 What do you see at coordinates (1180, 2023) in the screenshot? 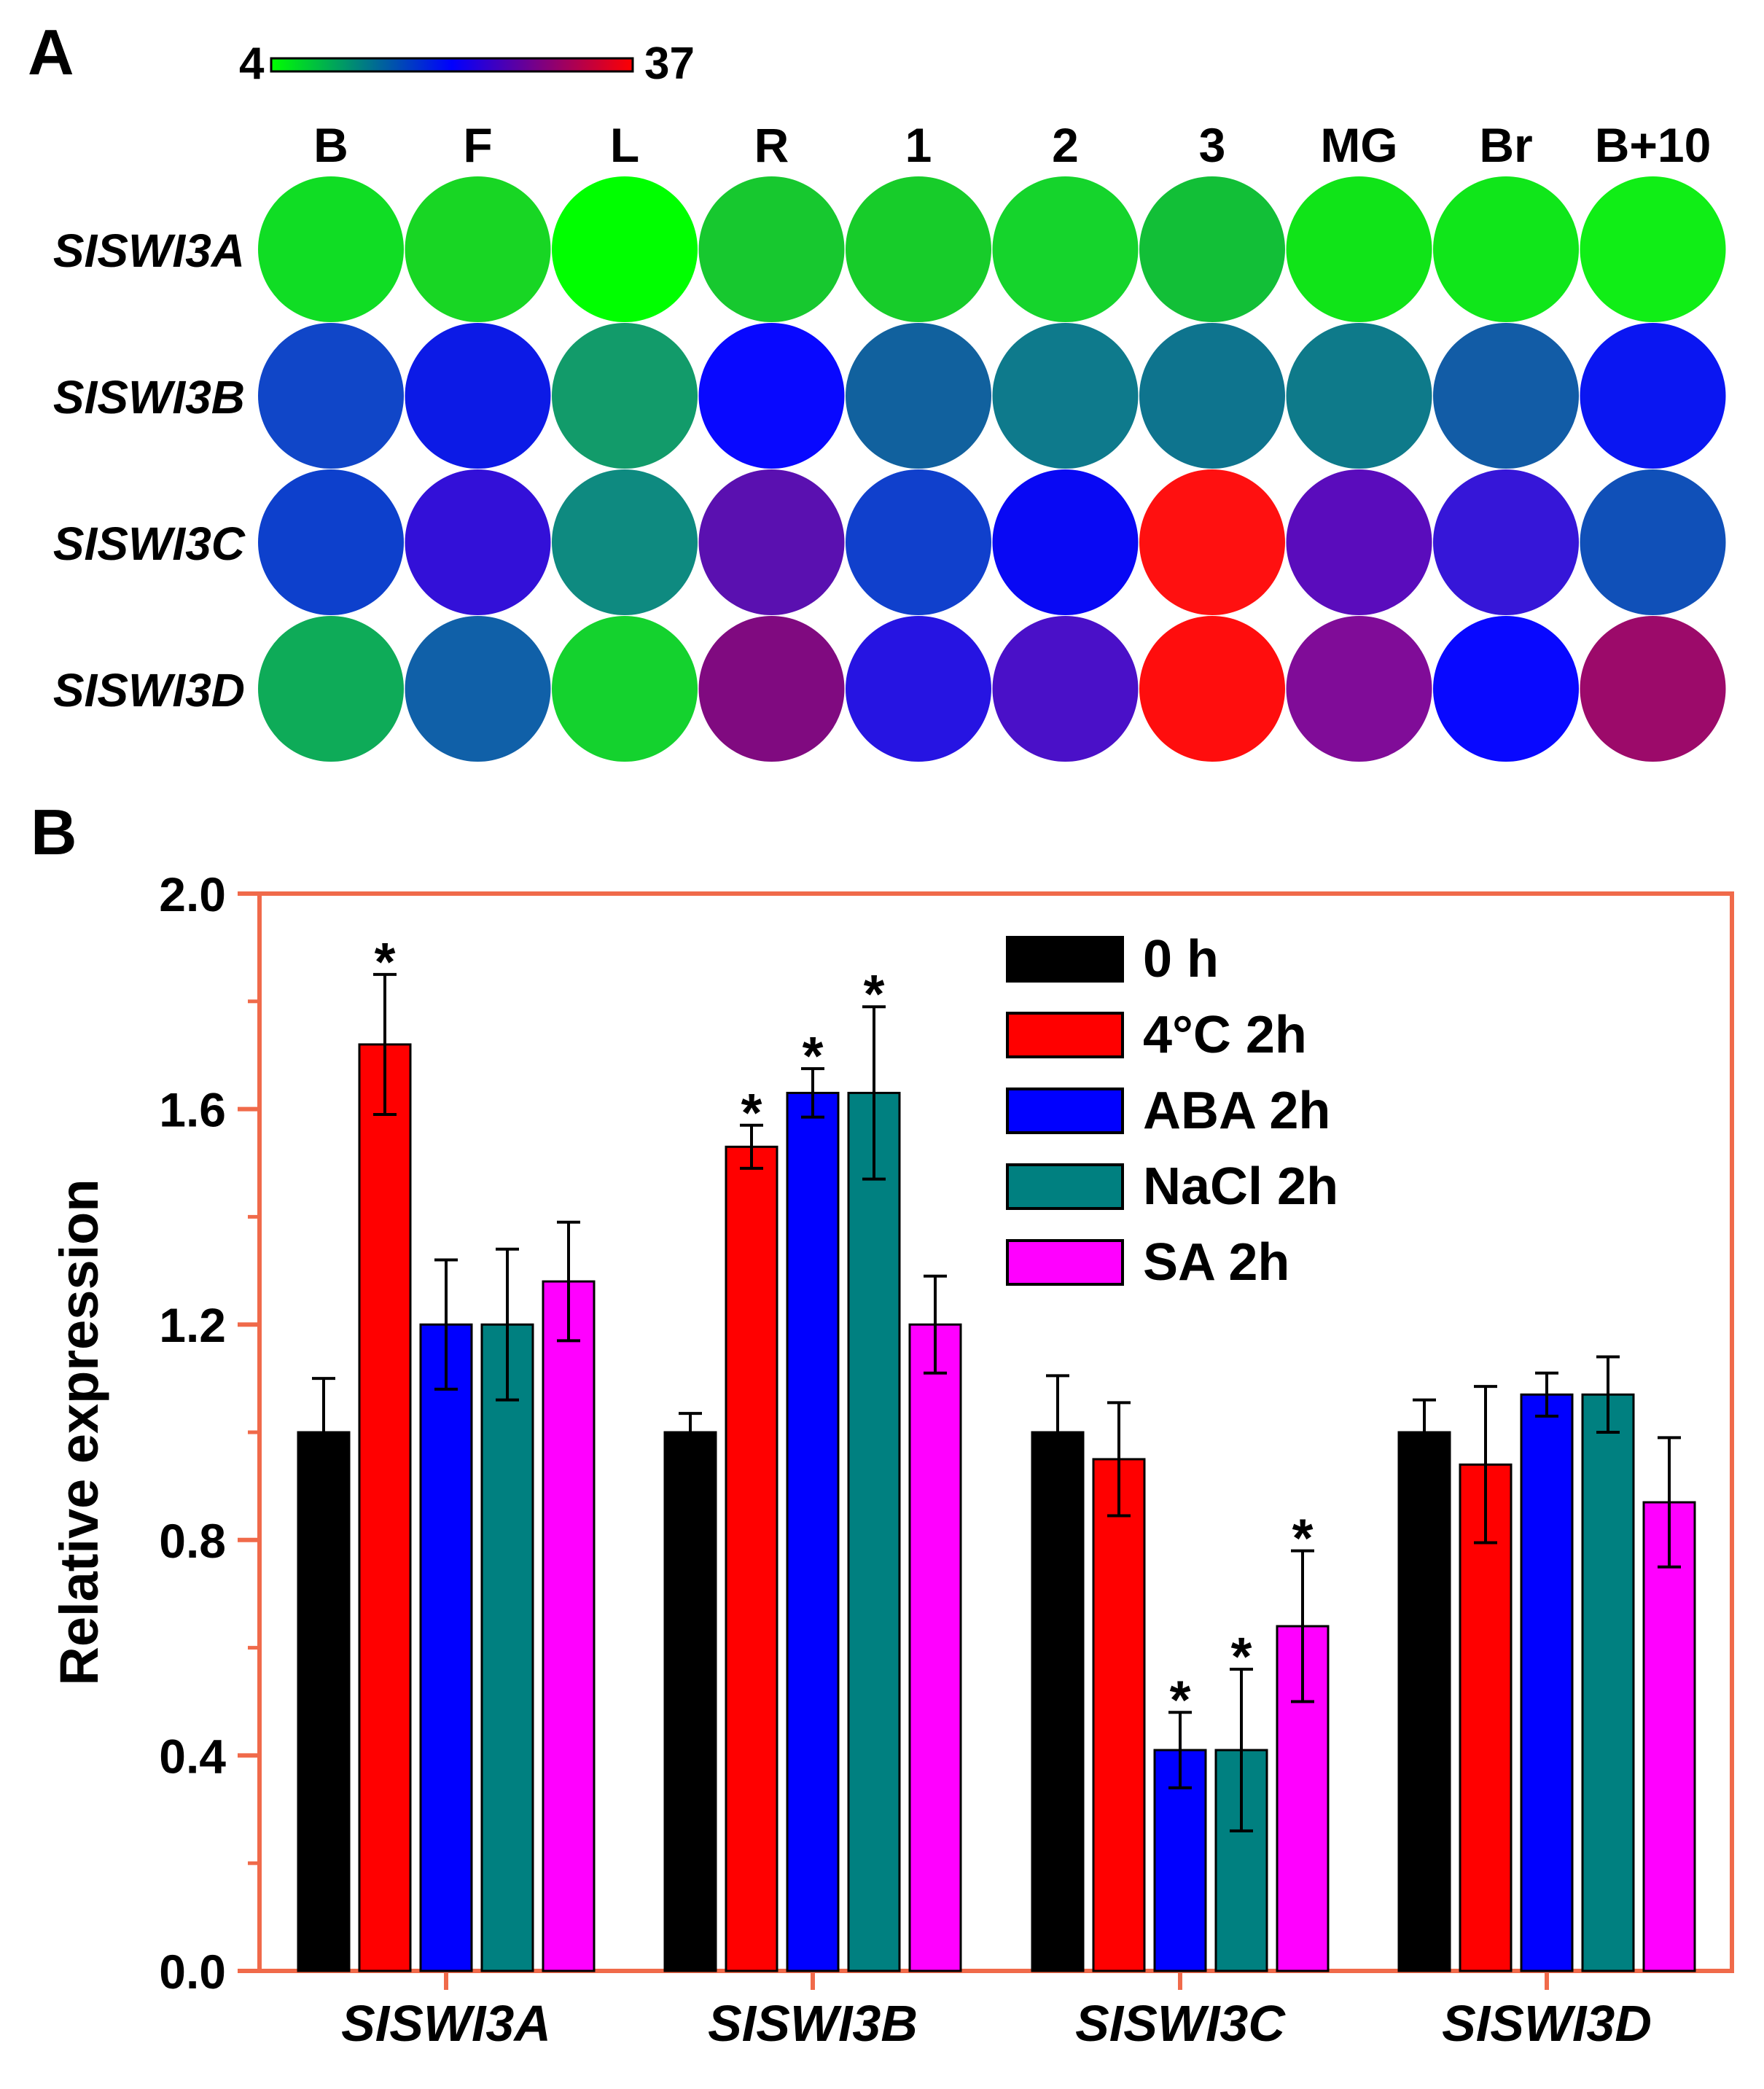
I see `x-tick-label: SISWI3C` at bounding box center [1180, 2023].